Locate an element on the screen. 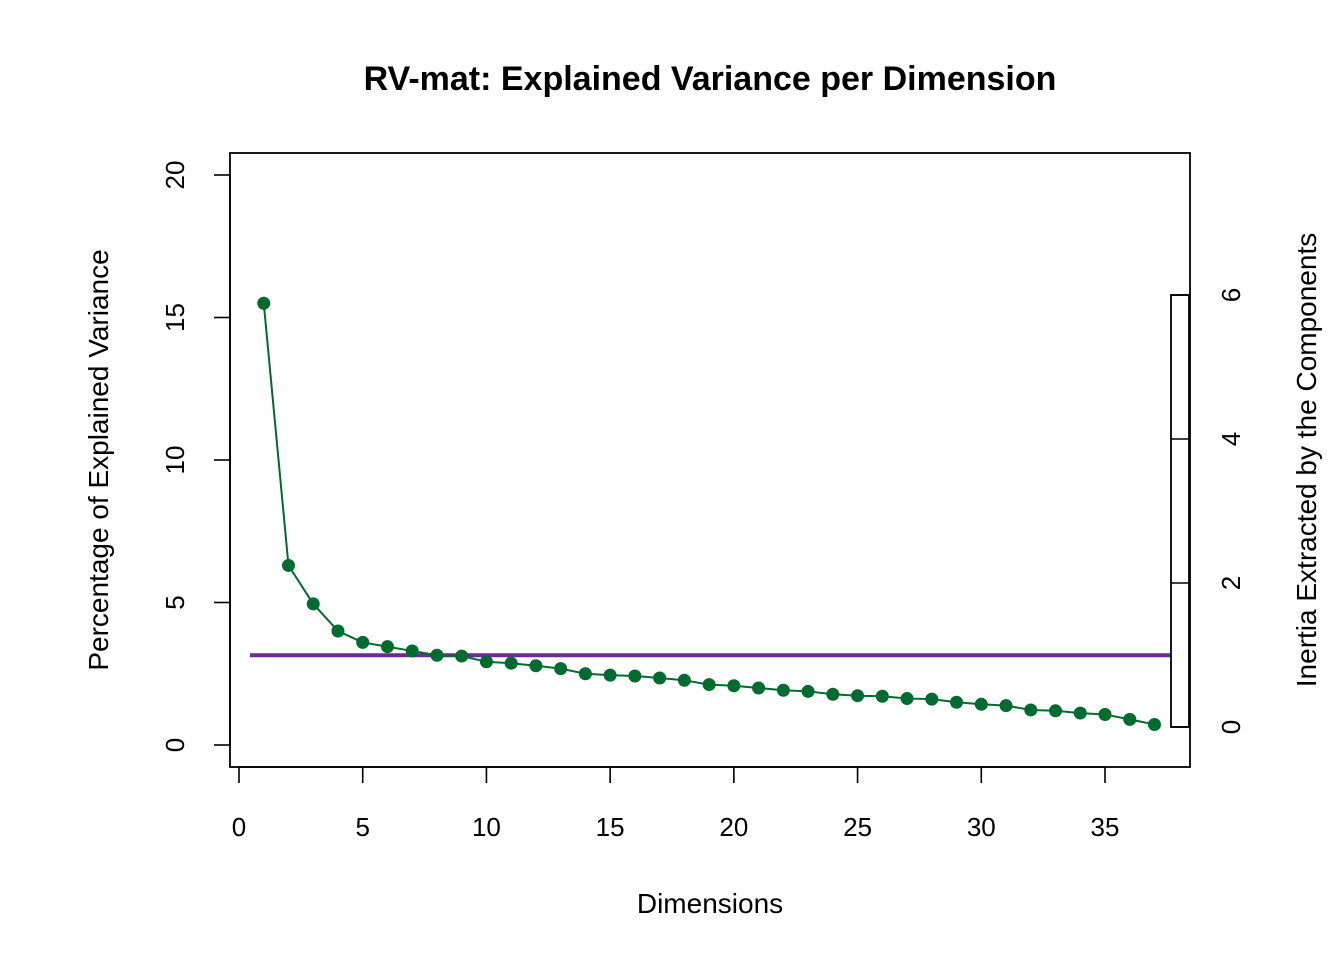 The height and width of the screenshot is (960, 1344). x-tick-label: 25 is located at coordinates (857, 827).